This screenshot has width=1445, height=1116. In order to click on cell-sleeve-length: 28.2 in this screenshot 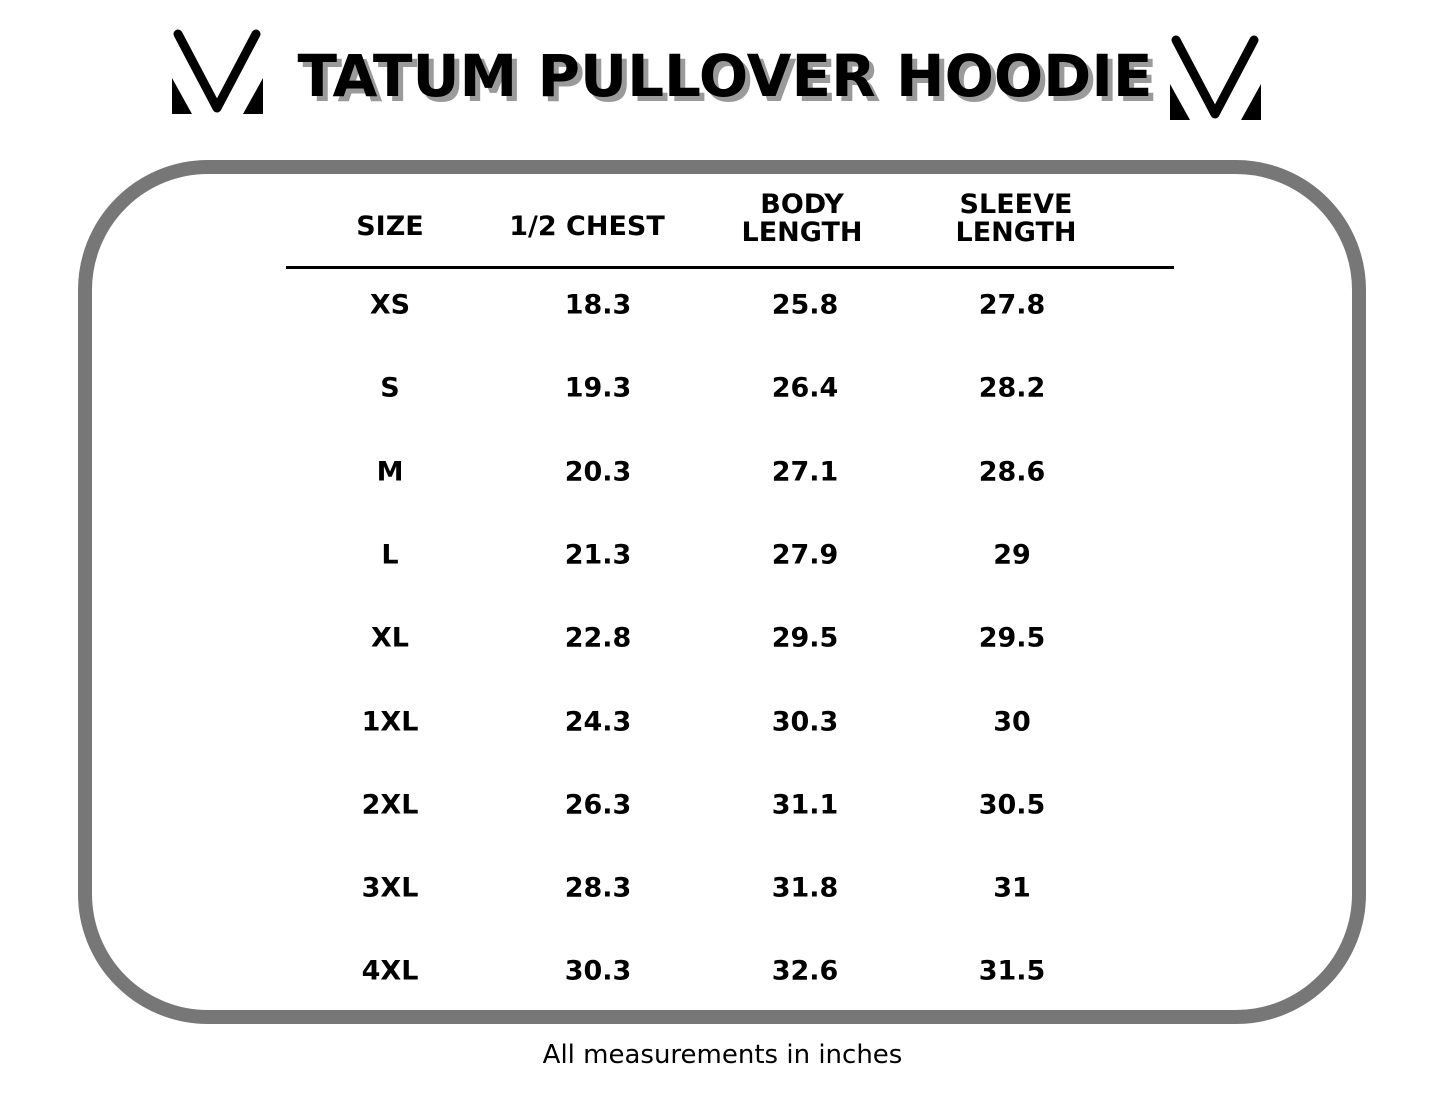, I will do `click(1012, 388)`.